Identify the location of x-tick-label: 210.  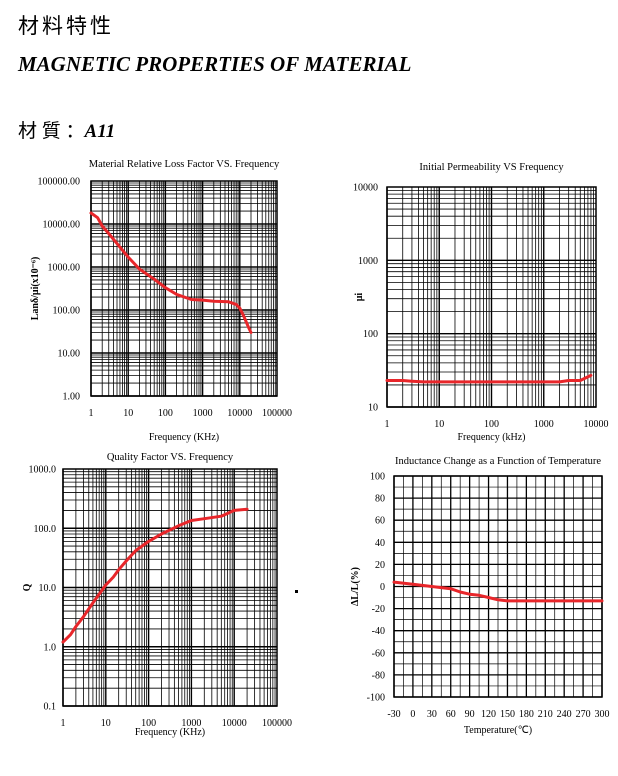
(545, 714).